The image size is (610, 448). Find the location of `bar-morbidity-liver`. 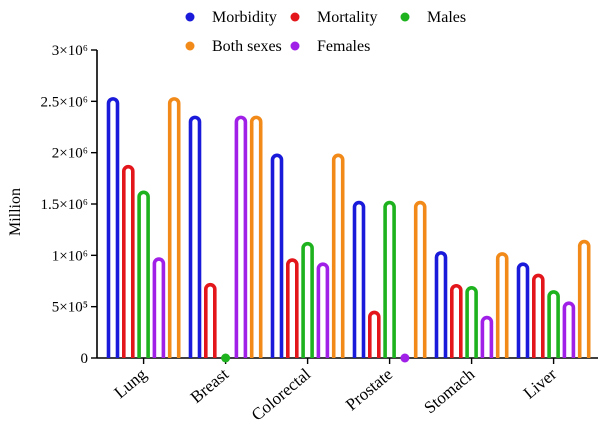

bar-morbidity-liver is located at coordinates (523, 310).